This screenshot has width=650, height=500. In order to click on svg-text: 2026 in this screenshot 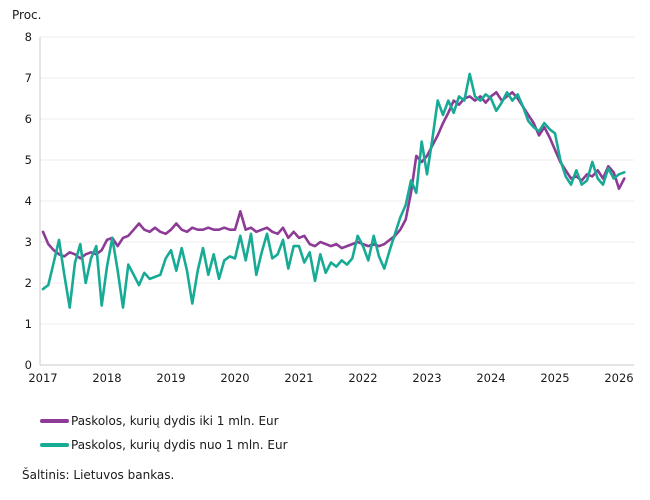, I will do `click(618, 378)`.